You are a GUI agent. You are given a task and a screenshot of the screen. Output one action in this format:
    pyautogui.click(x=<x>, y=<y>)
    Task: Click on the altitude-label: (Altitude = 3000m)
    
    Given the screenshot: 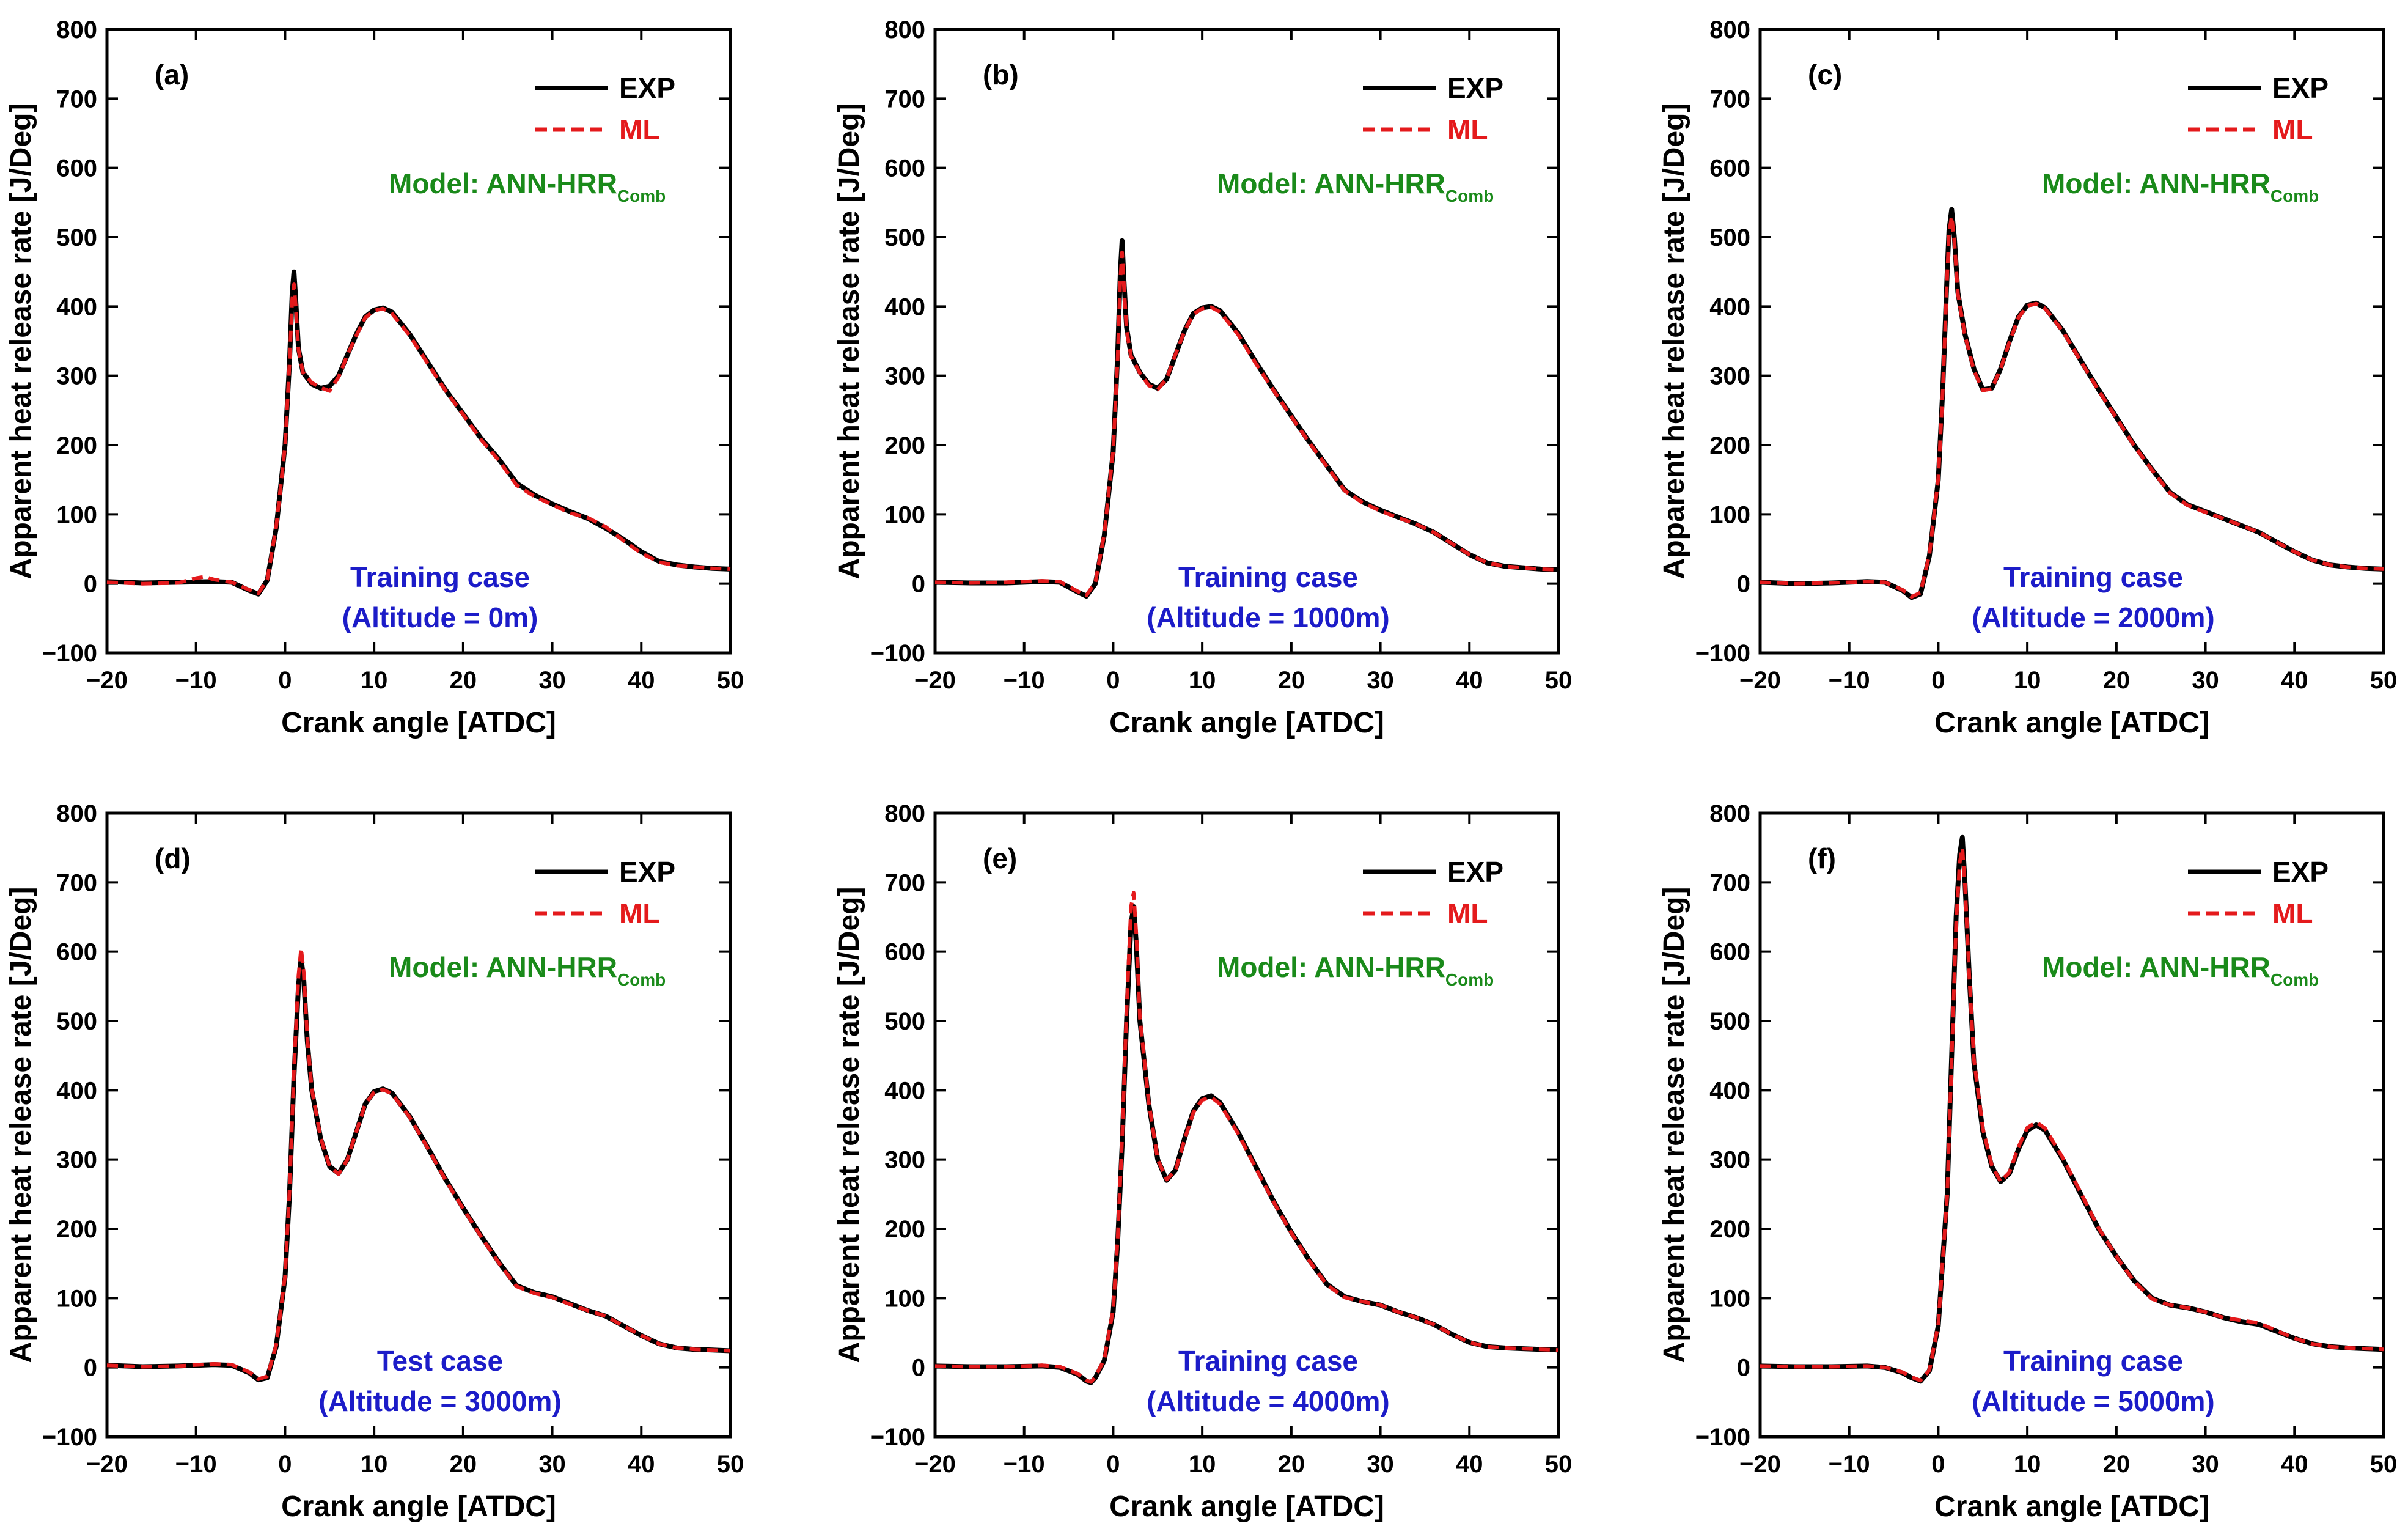 What is the action you would take?
    pyautogui.click(x=440, y=1401)
    